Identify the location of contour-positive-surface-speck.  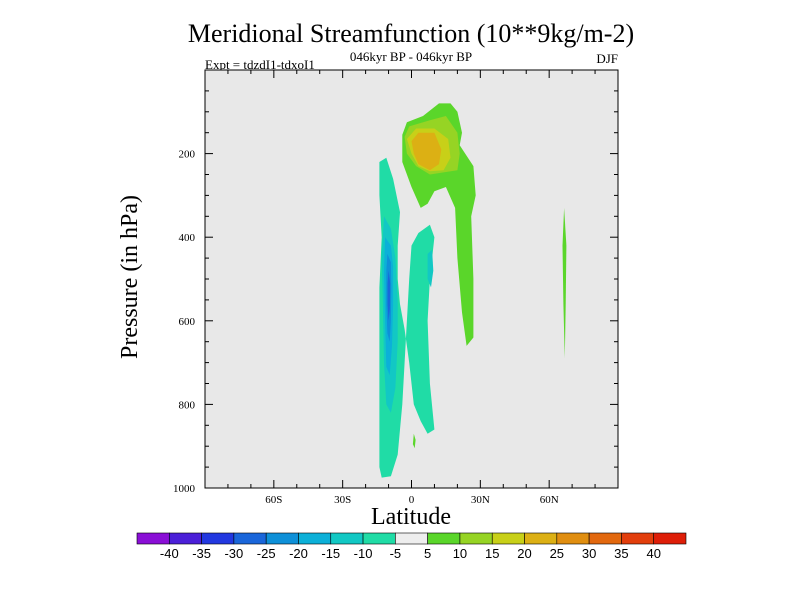
(414, 441).